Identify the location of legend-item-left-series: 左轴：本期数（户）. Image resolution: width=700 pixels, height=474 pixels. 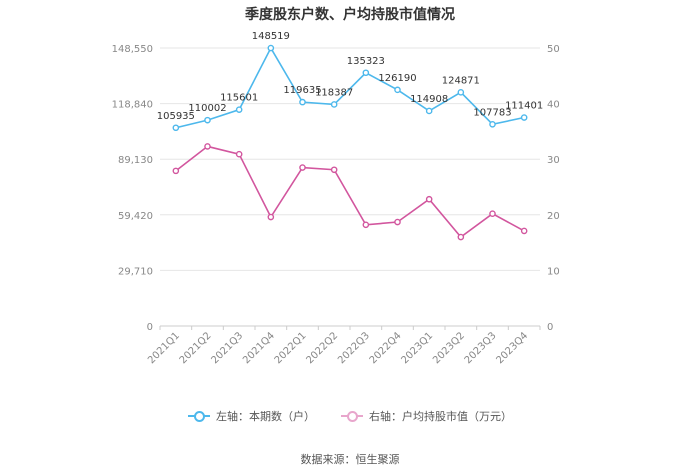
(251, 416).